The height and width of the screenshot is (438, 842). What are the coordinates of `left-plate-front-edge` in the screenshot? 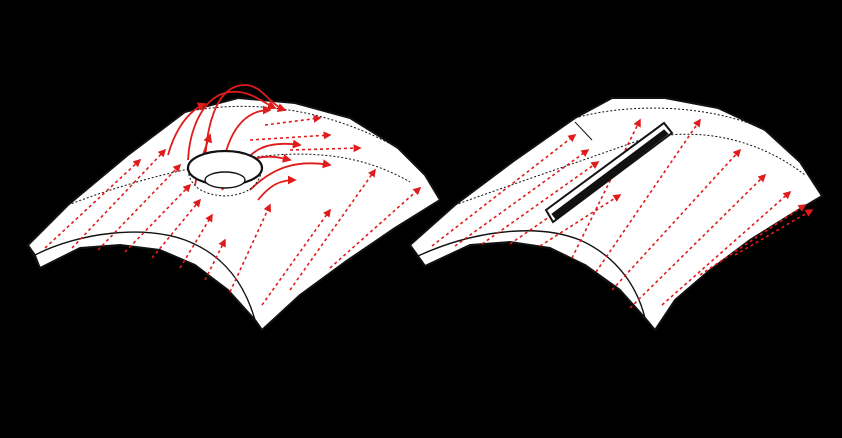 It's located at (145, 287).